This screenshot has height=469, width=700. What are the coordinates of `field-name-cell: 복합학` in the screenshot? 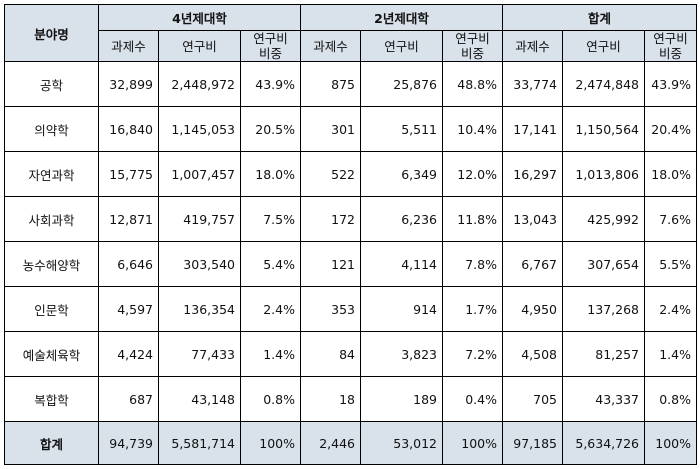 It's located at (51, 399).